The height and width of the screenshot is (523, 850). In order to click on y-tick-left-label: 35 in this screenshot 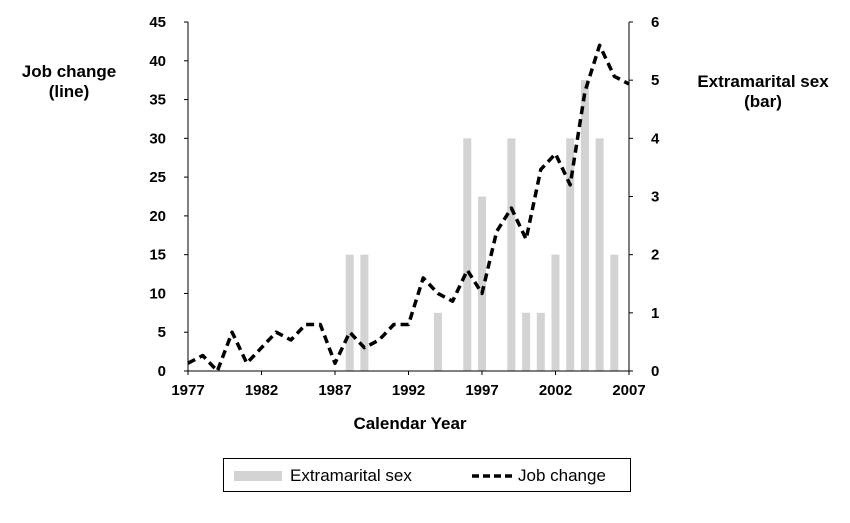, I will do `click(157, 100)`.